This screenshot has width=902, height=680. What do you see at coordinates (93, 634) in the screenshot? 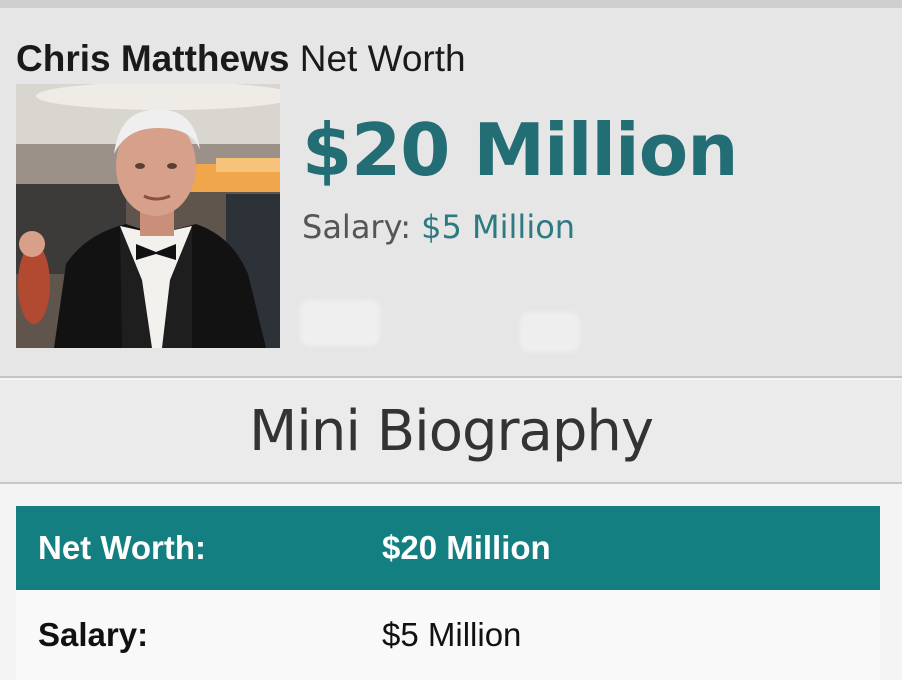
I see `fact-label: Salary:` at bounding box center [93, 634].